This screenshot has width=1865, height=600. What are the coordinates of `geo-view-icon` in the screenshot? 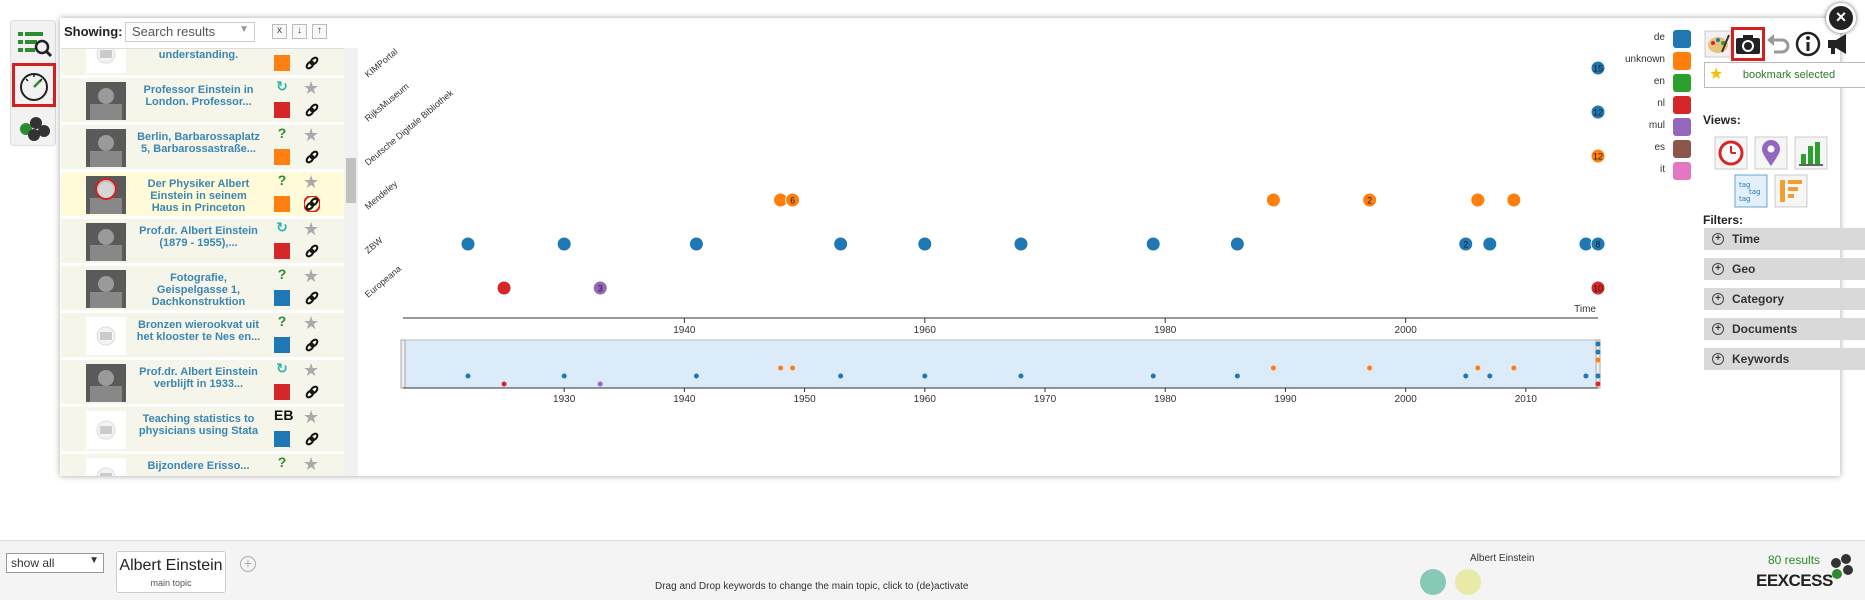 It's located at (1771, 153).